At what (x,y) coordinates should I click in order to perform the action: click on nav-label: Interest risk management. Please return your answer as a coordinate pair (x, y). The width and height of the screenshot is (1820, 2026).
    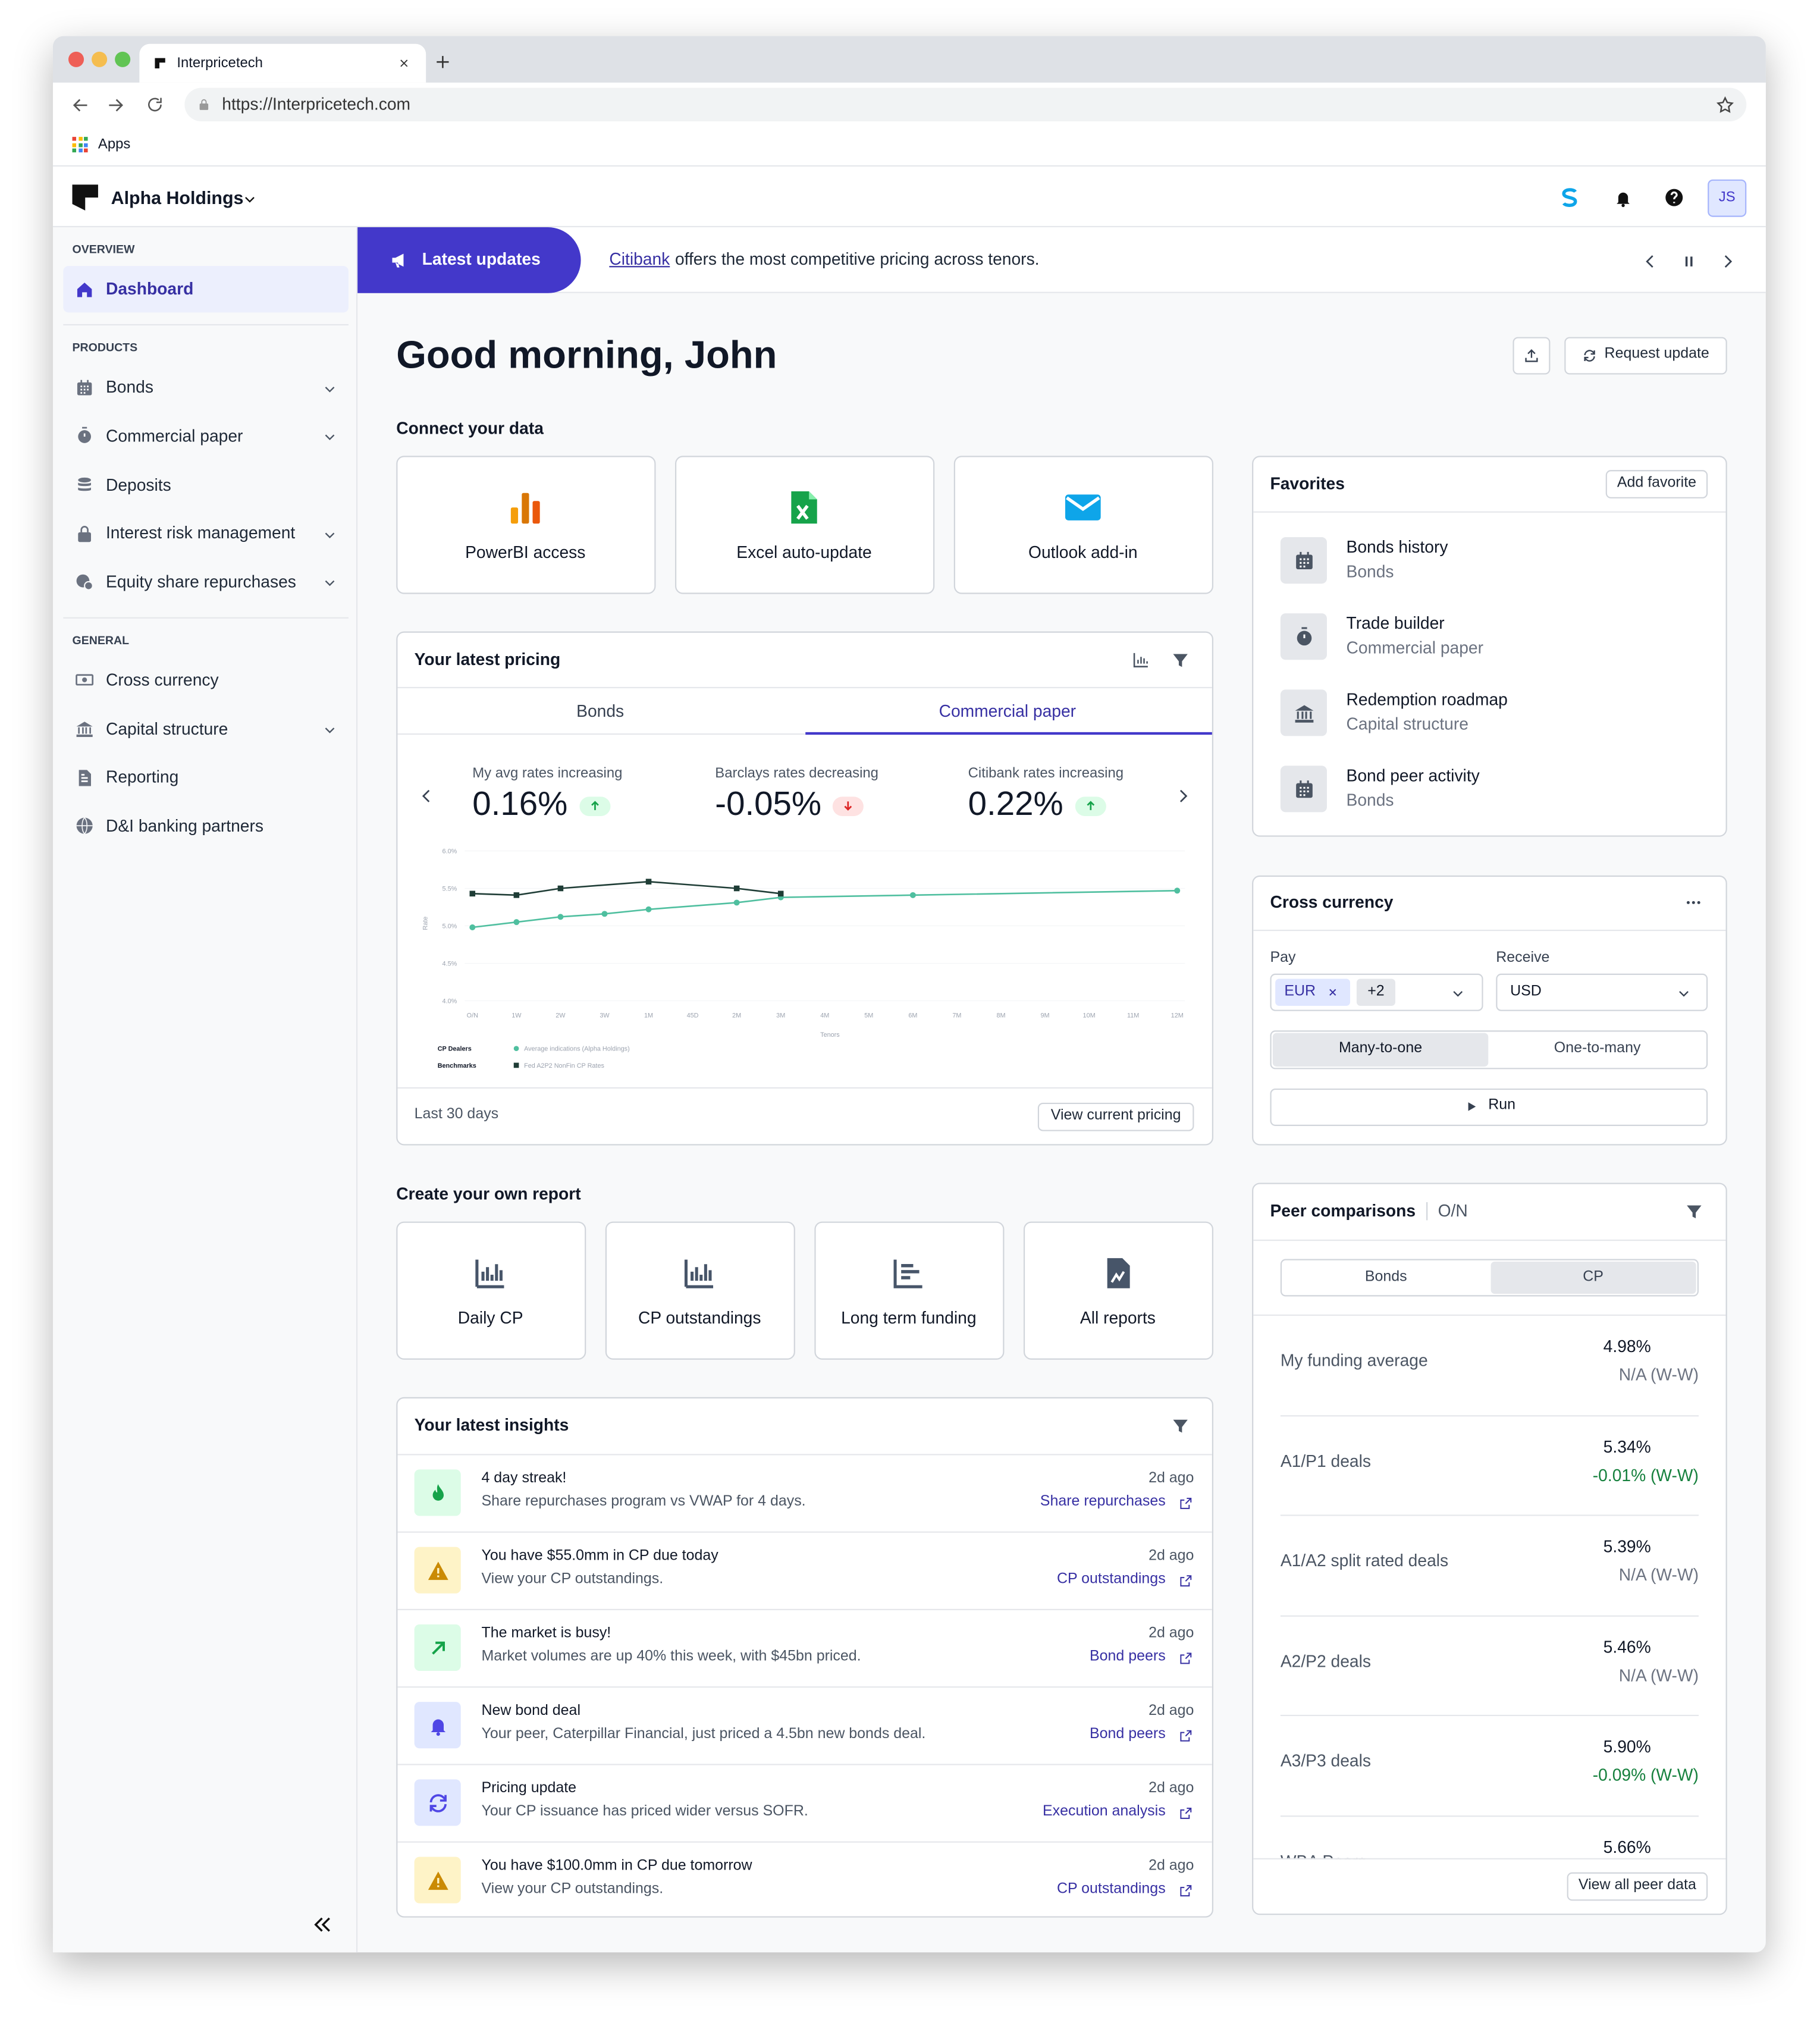
    Looking at the image, I should click on (200, 533).